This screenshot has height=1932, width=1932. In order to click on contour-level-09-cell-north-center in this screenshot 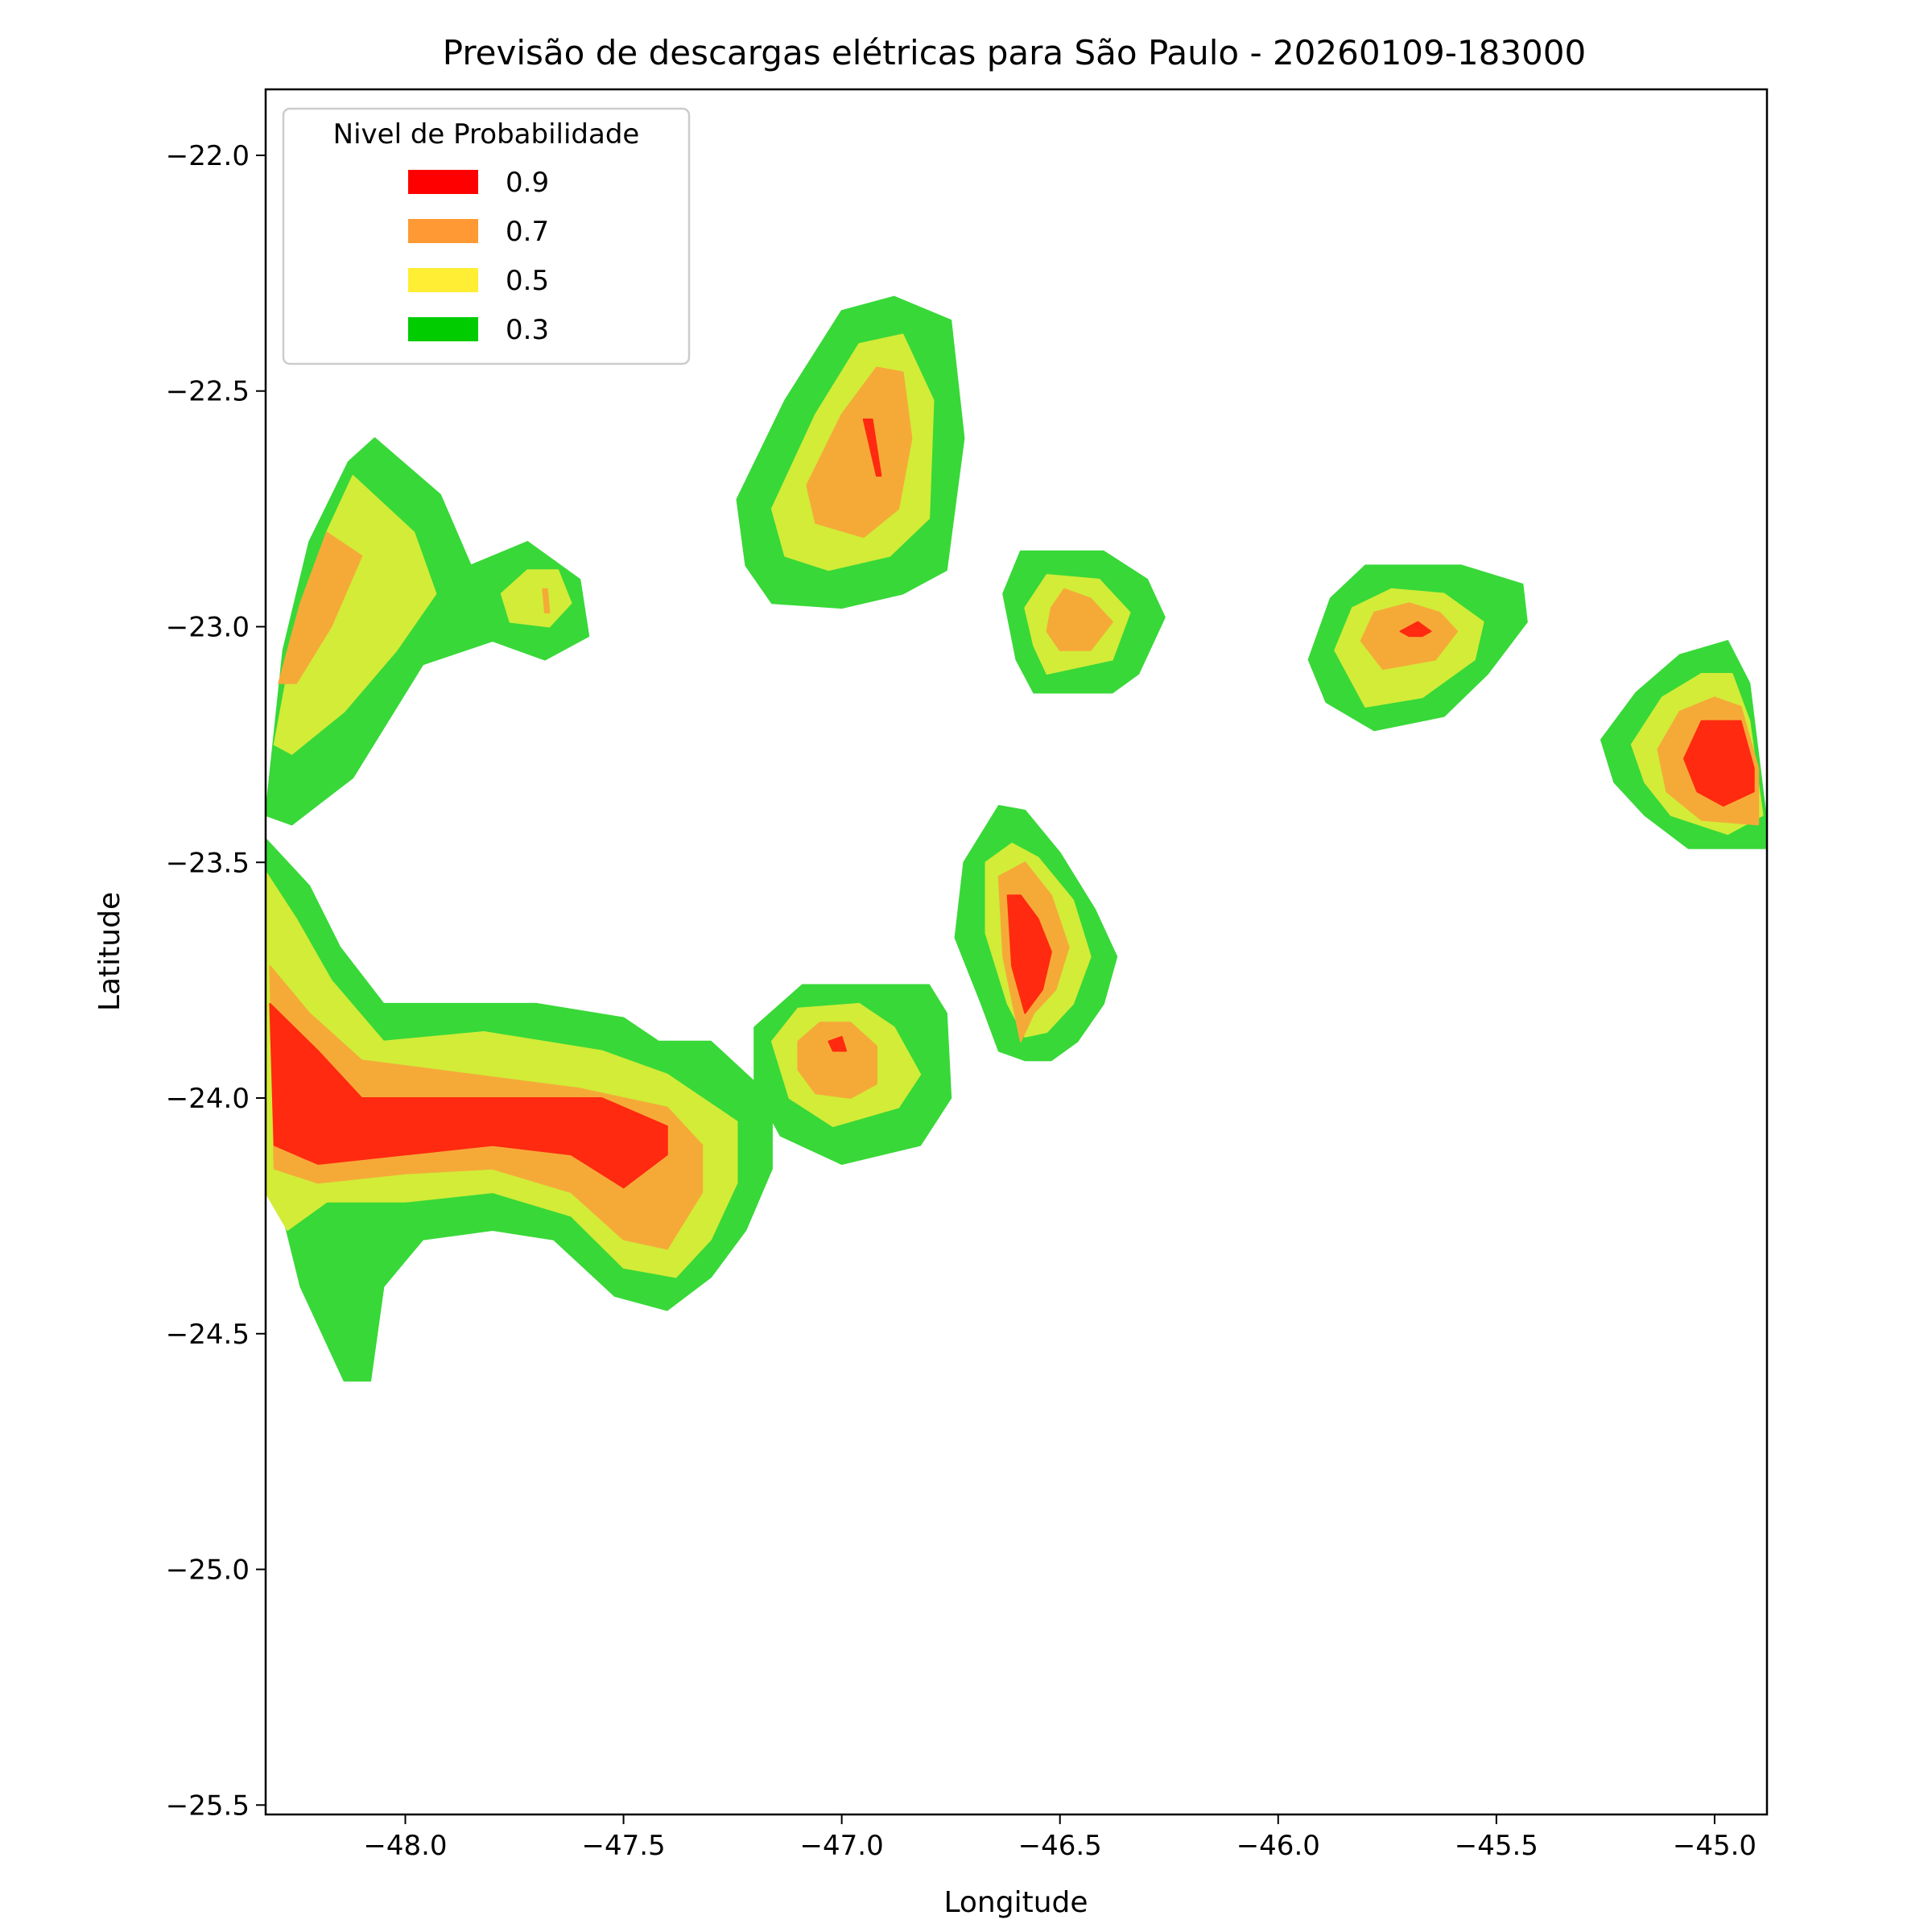, I will do `click(872, 447)`.